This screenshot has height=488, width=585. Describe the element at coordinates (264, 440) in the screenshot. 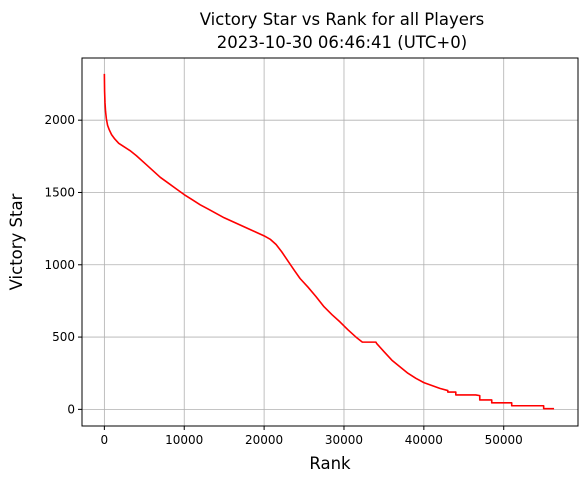

I see `x-tick-label: 20000` at that location.